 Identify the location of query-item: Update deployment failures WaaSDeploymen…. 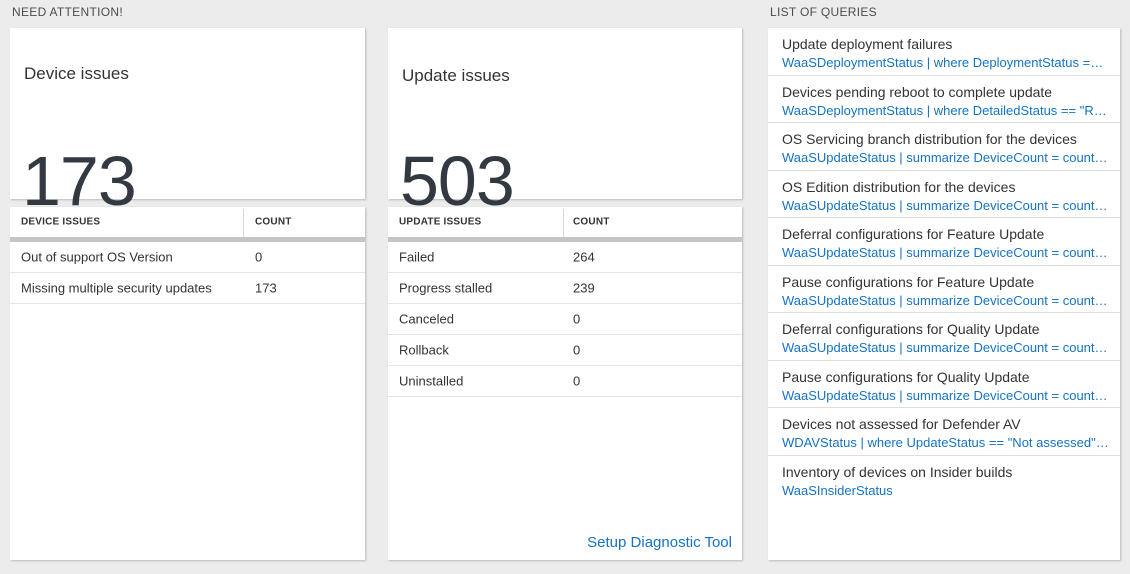
(944, 52).